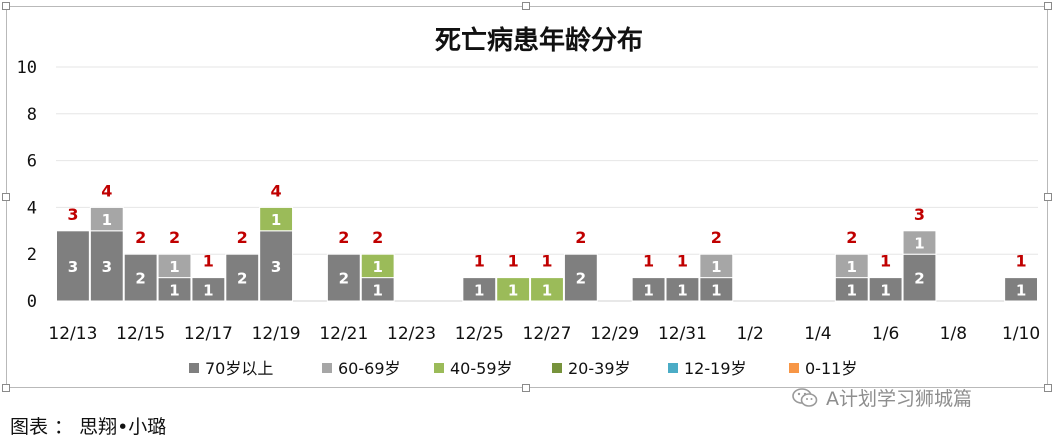 The width and height of the screenshot is (1056, 442). I want to click on x-tick-label: 12/15, so click(140, 334).